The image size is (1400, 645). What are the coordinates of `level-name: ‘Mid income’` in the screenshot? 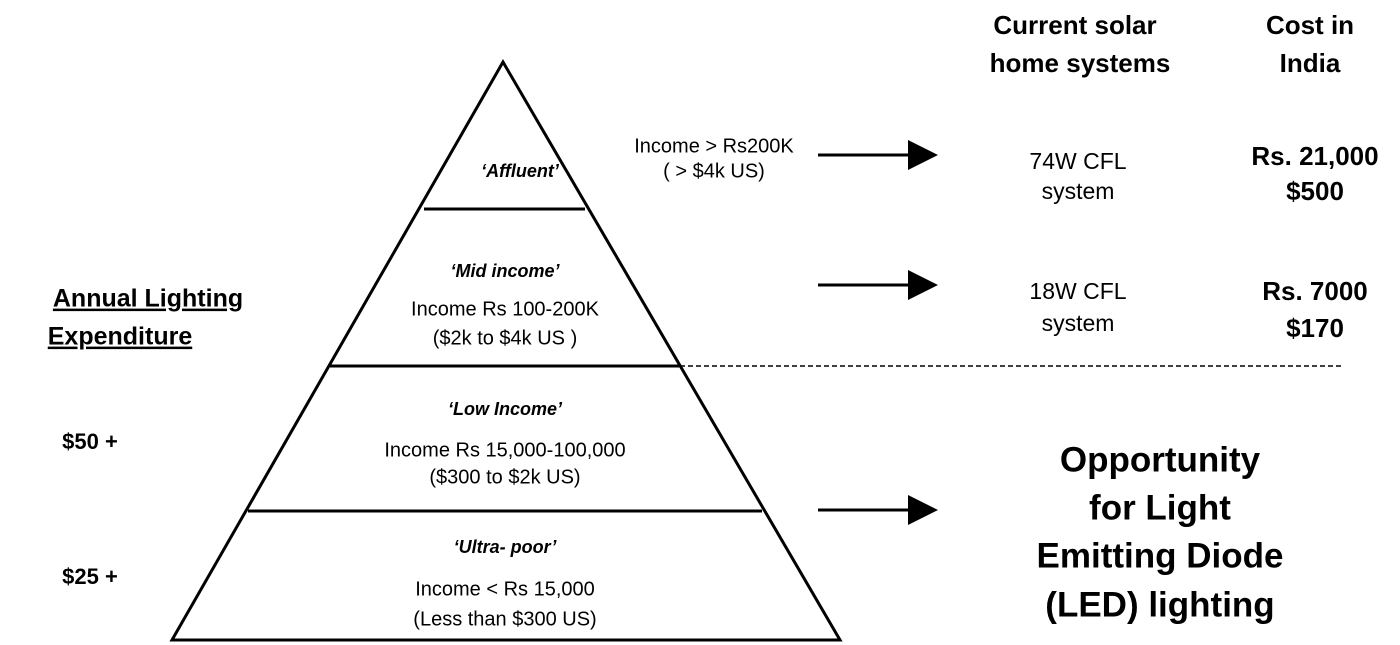 It's located at (505, 271).